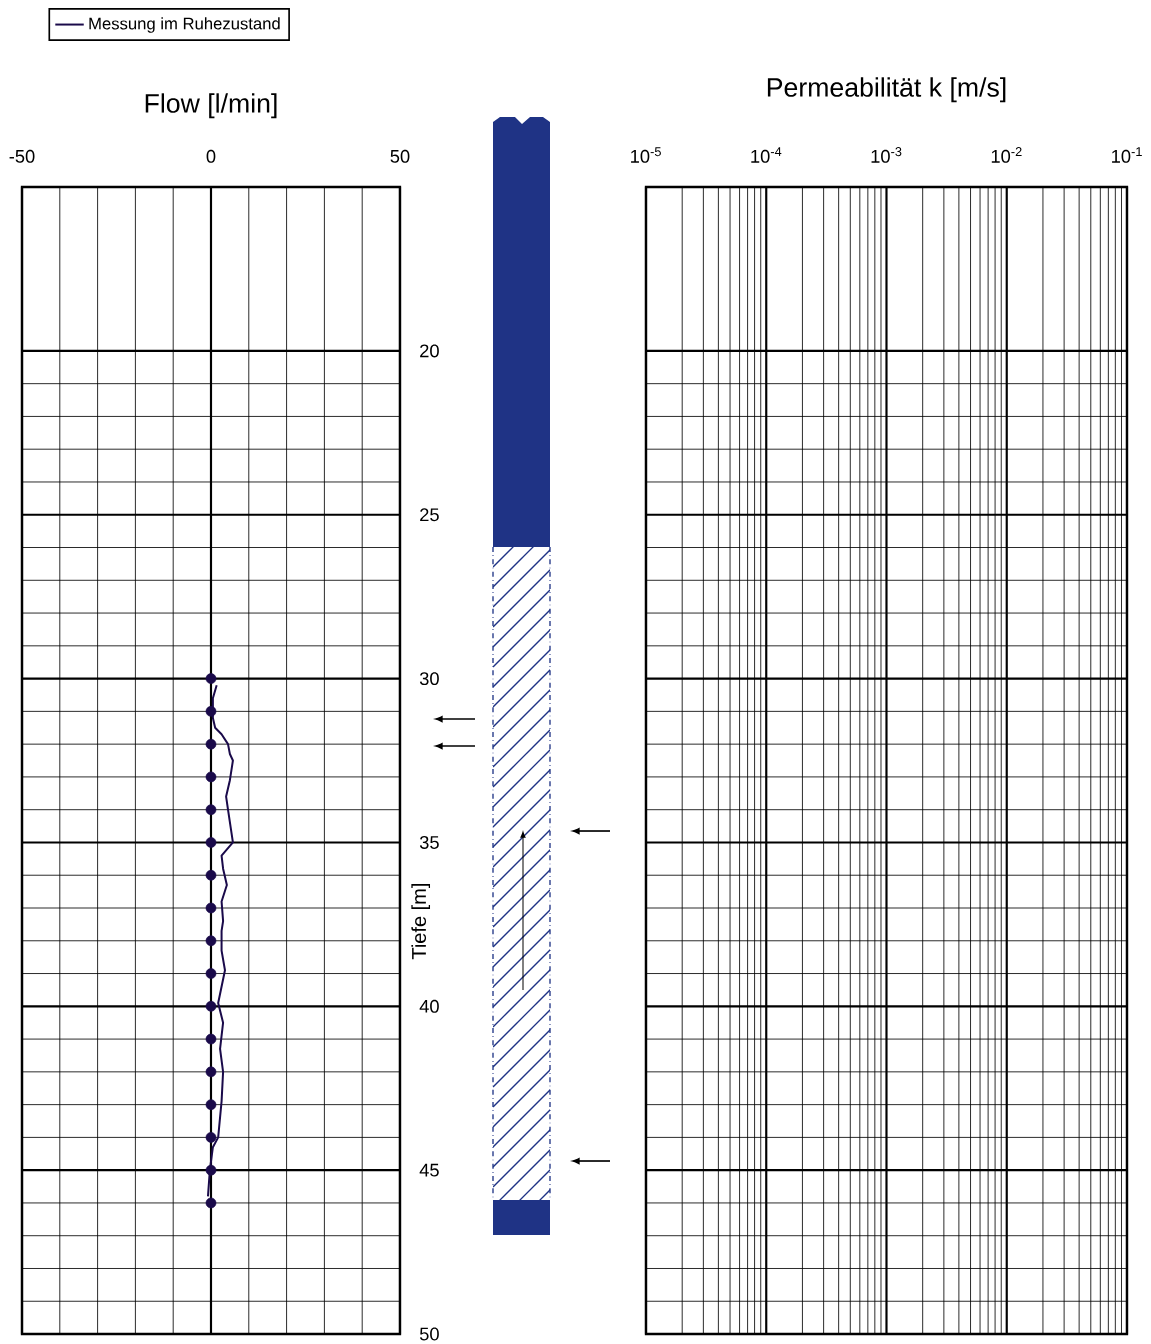 The image size is (1151, 1344). Describe the element at coordinates (22, 156) in the screenshot. I see `x-tick-label: -50` at that location.